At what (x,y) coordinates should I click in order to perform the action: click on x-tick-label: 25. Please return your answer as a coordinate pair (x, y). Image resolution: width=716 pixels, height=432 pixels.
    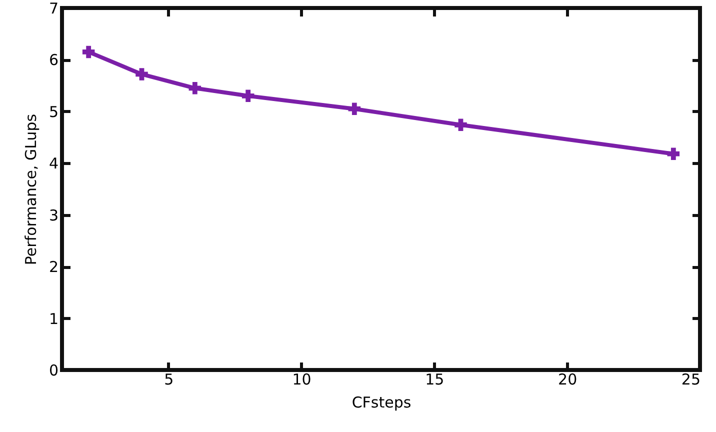
    Looking at the image, I should click on (690, 379).